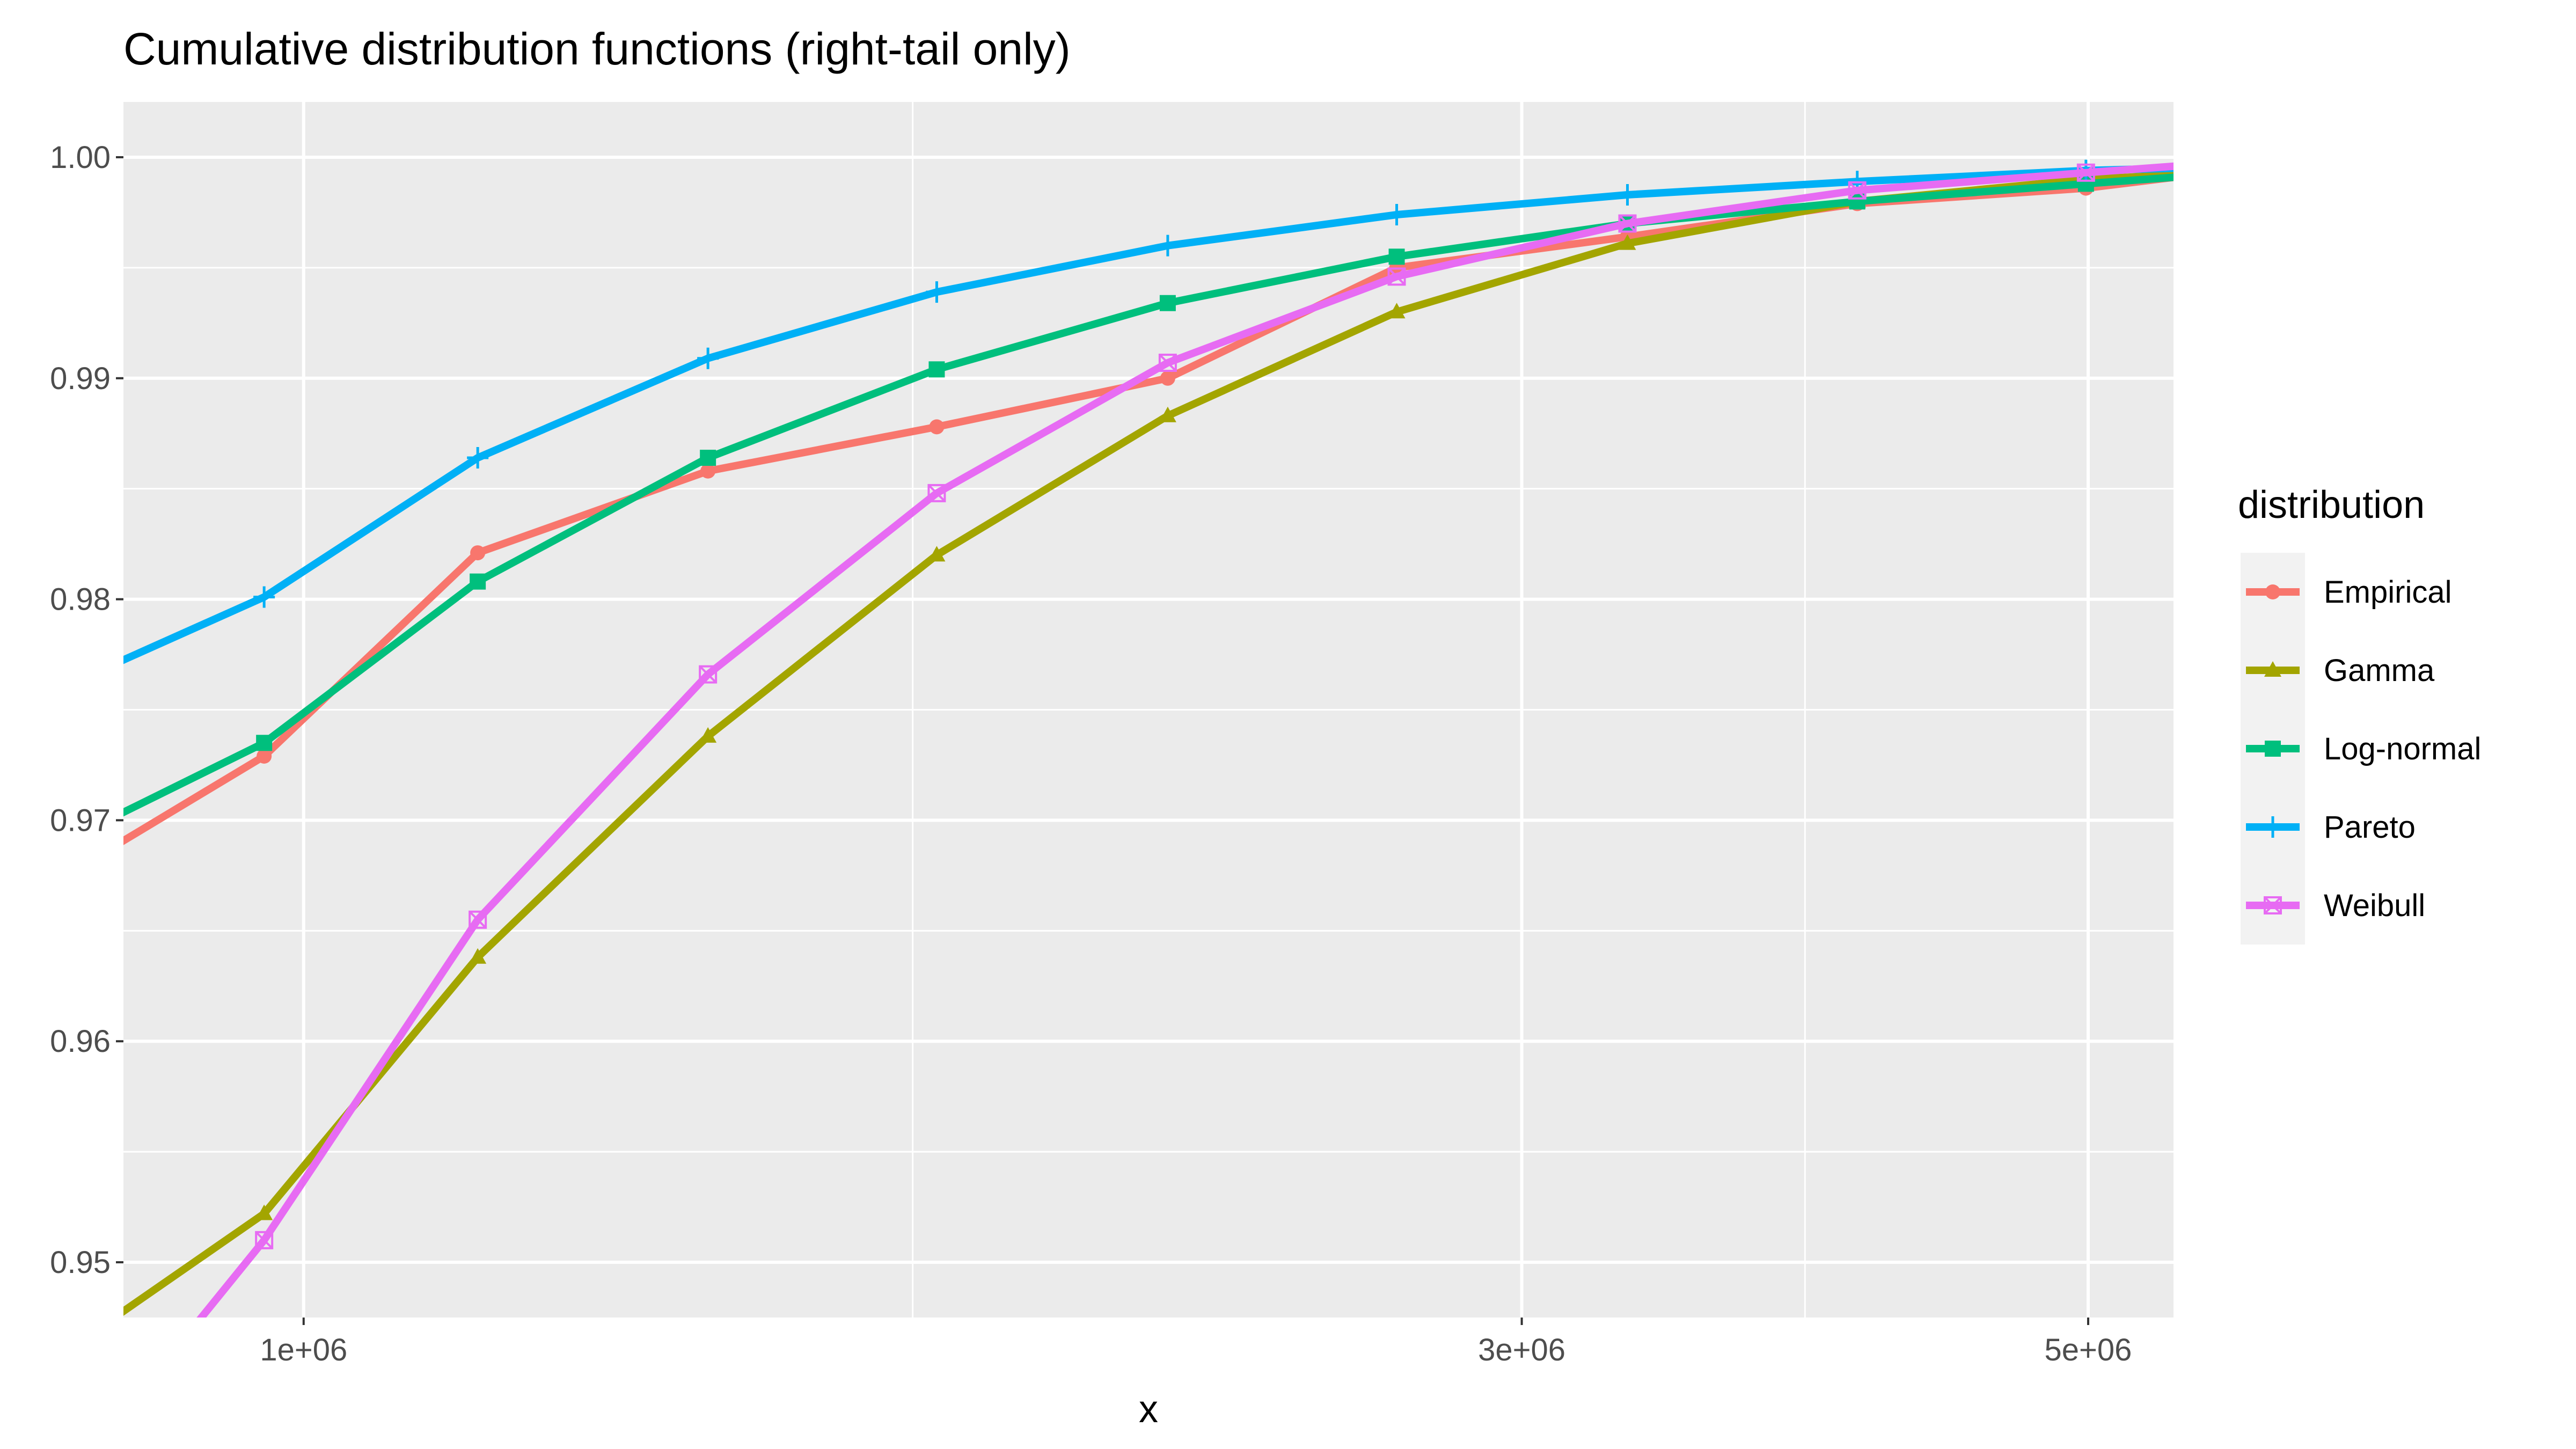 The image size is (2576, 1449). What do you see at coordinates (1196, 1342) in the screenshot?
I see `x-axis: 1e+06 3e+06 5e+06` at bounding box center [1196, 1342].